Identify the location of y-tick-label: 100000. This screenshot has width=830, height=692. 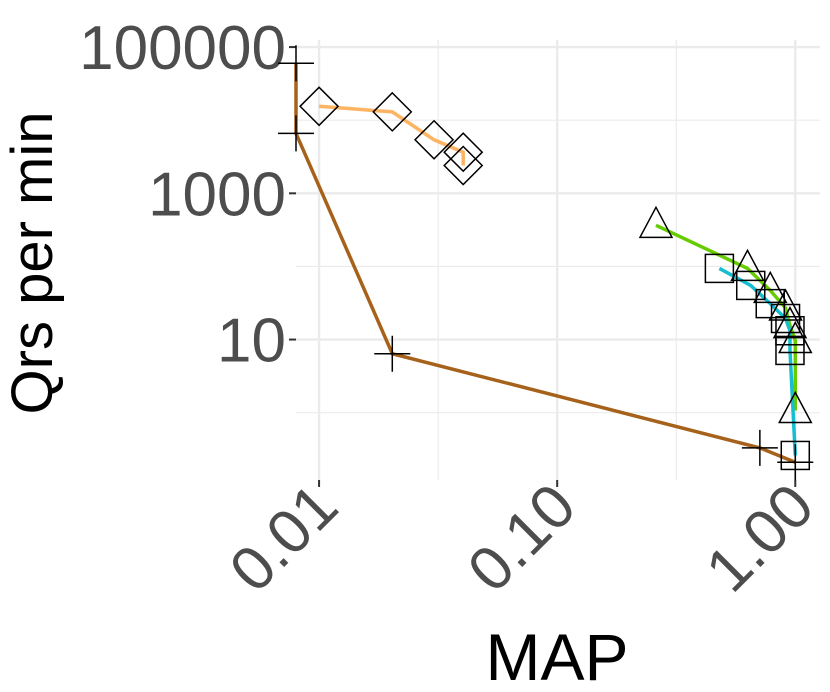
(182, 48).